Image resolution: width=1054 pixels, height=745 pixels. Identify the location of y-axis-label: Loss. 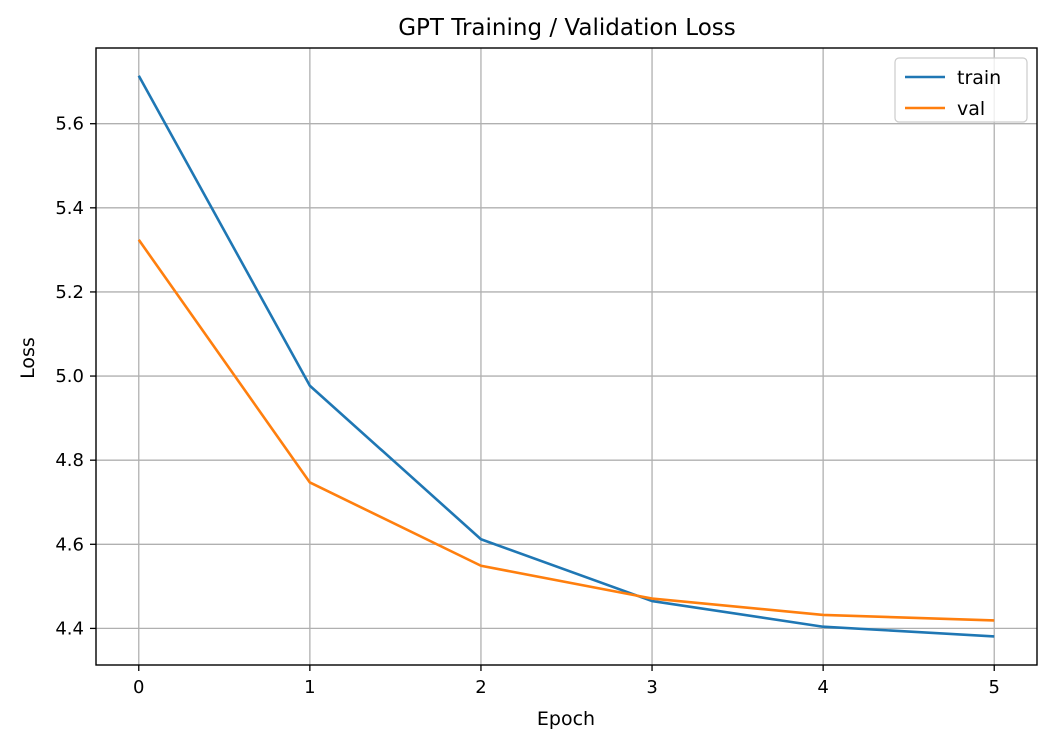
(28, 358).